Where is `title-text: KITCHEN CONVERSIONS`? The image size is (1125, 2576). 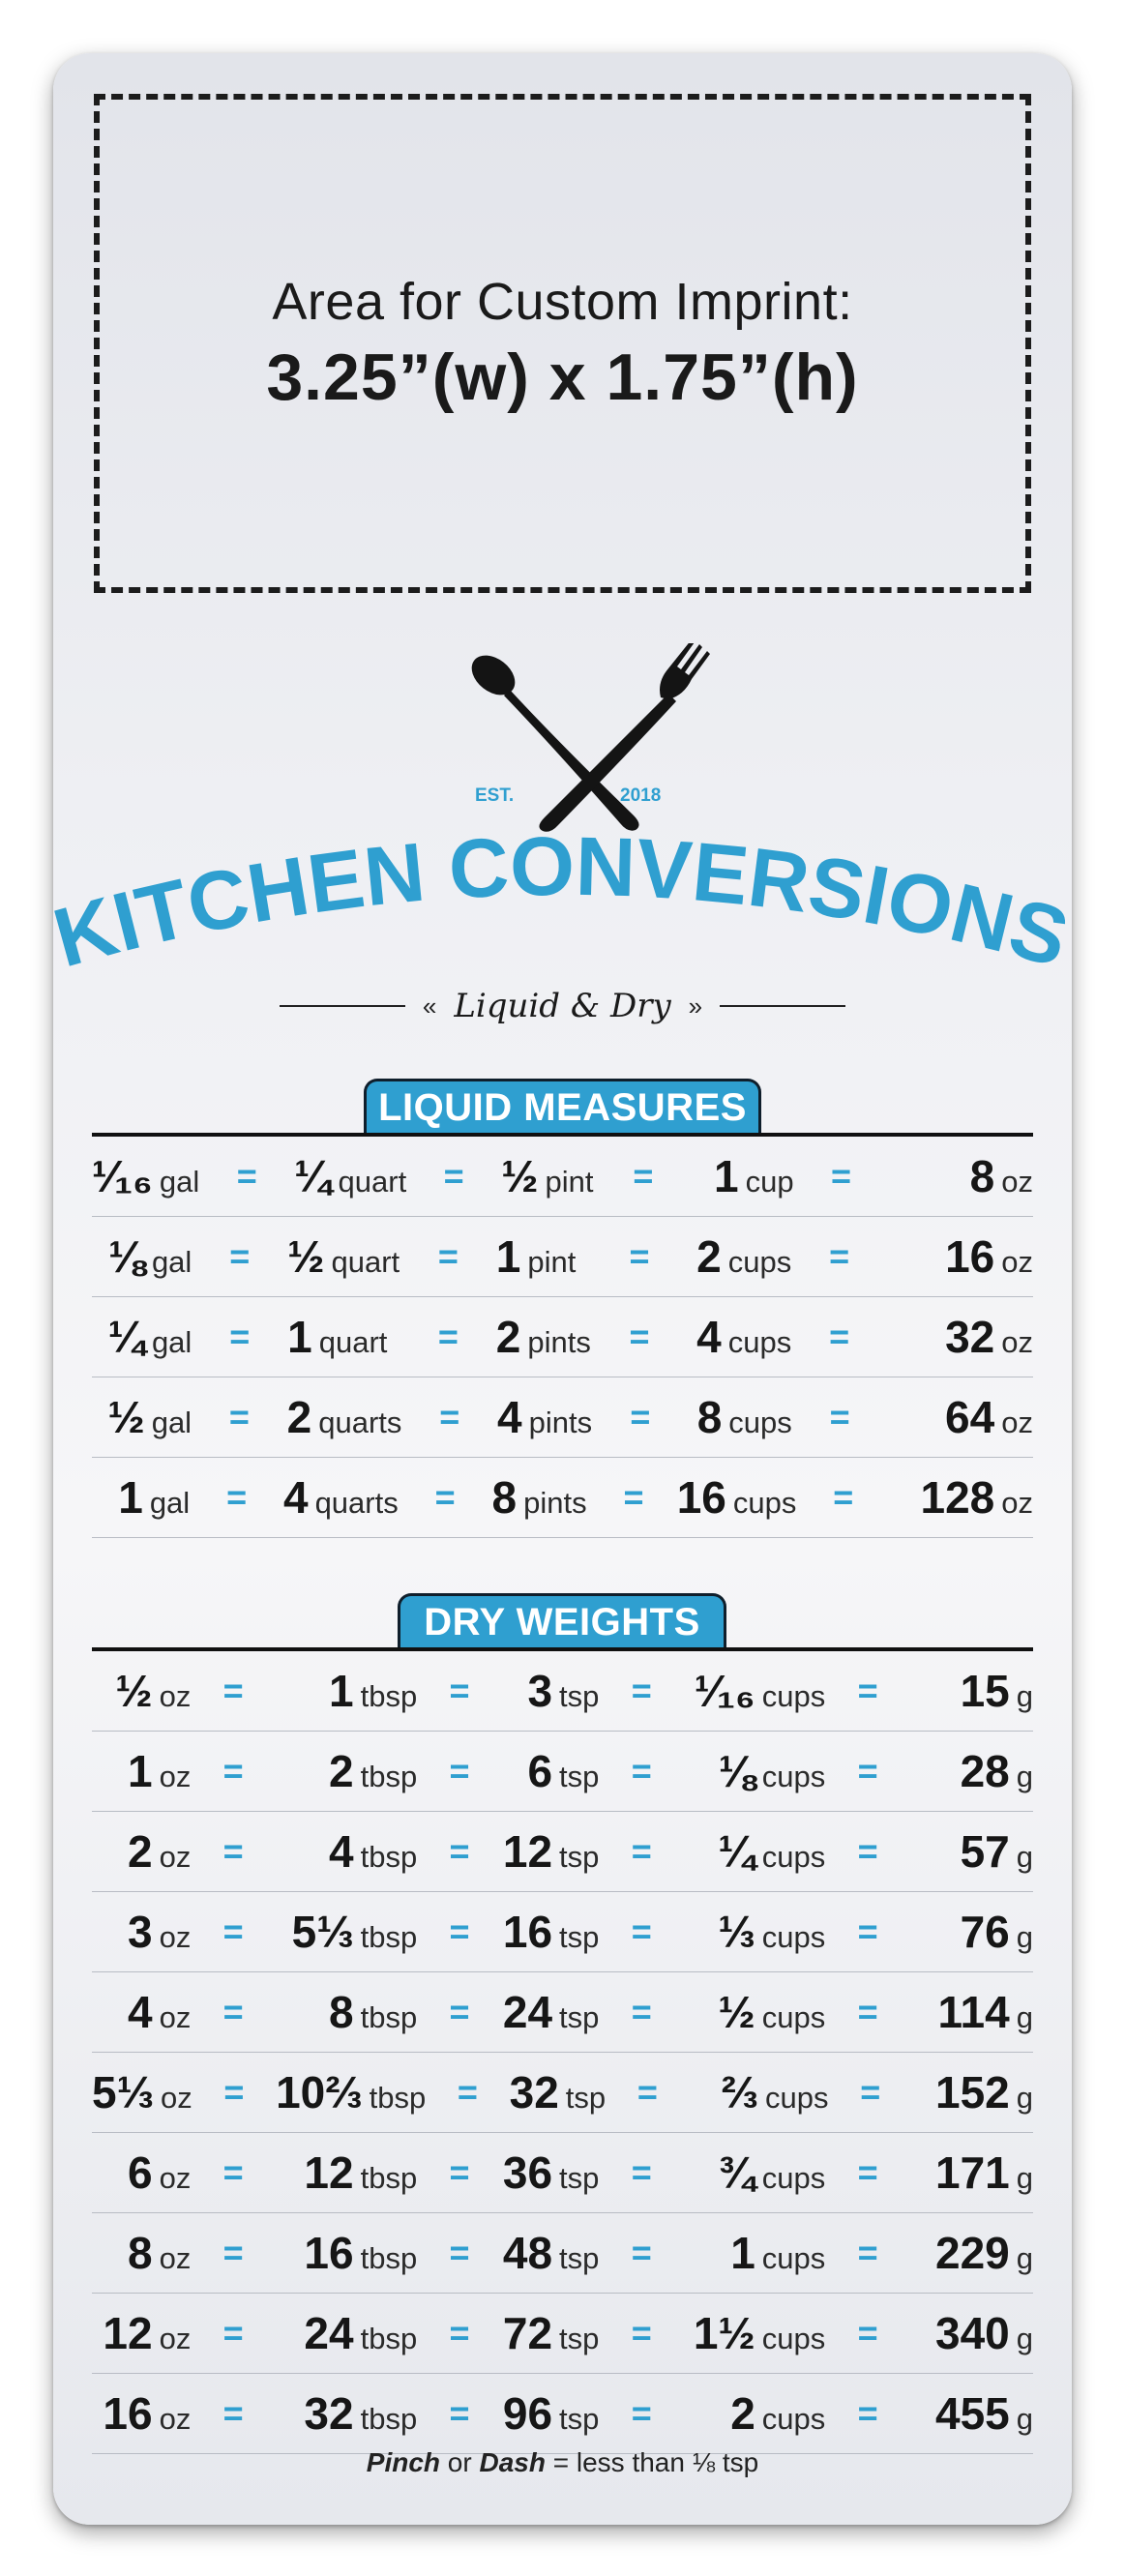 title-text: KITCHEN CONVERSIONS is located at coordinates (562, 903).